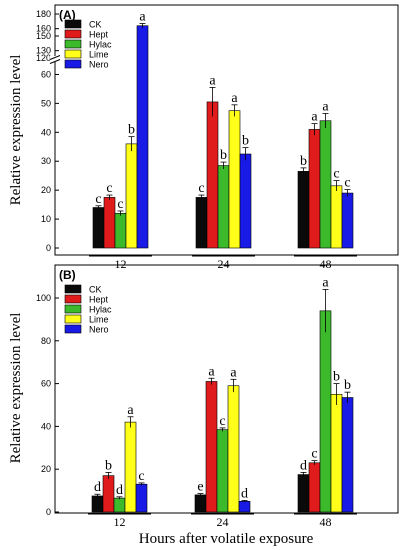 The image size is (402, 550). I want to click on x-tick-label: 24, so click(223, 522).